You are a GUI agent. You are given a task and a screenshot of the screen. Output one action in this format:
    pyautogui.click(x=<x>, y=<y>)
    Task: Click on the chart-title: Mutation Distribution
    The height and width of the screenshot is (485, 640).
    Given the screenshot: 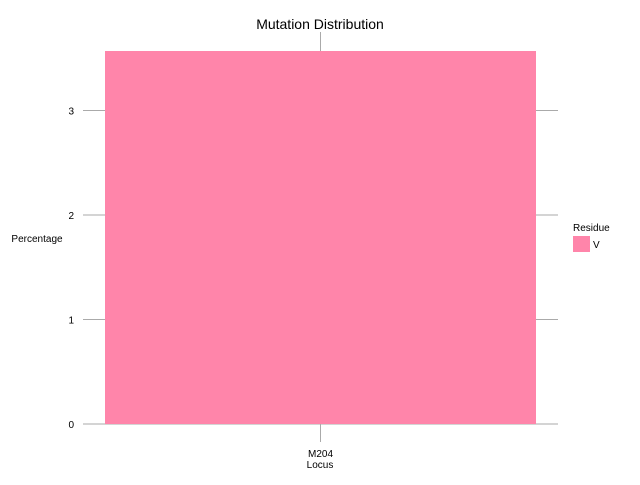 What is the action you would take?
    pyautogui.click(x=320, y=24)
    